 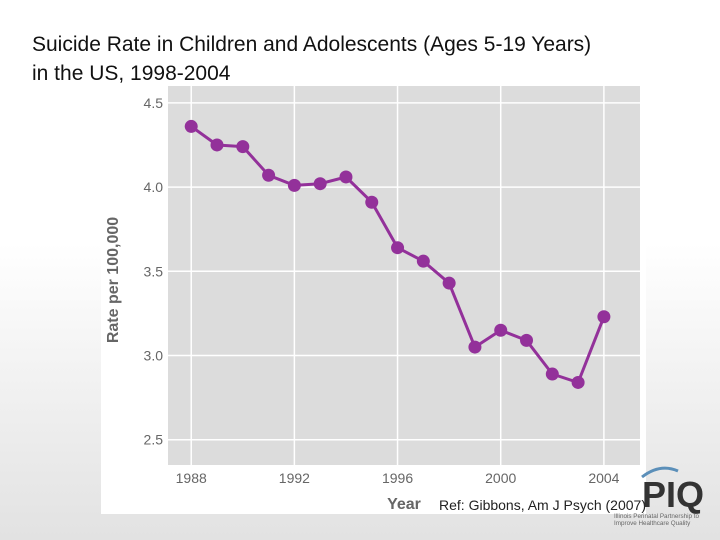 I want to click on x-tick-label: 2004, so click(x=603, y=478).